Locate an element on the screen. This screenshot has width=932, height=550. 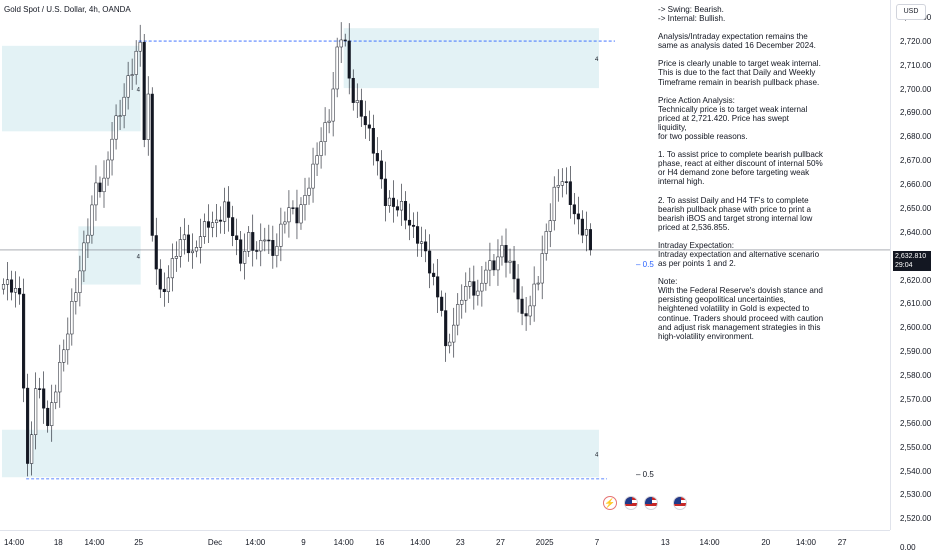
currency-button: USD is located at coordinates (911, 12).